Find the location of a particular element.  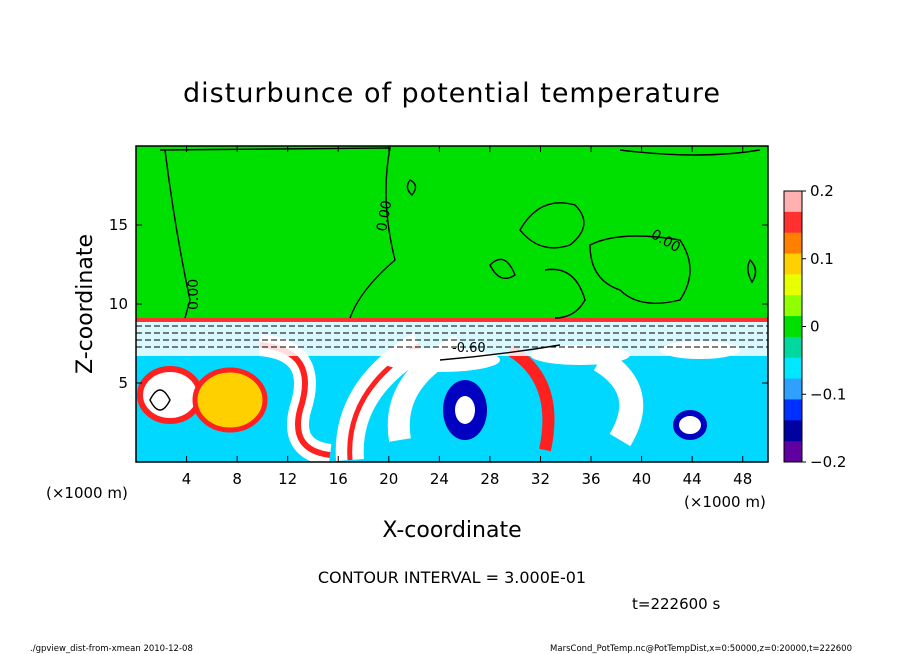

x-tick-label: 4 is located at coordinates (187, 479).